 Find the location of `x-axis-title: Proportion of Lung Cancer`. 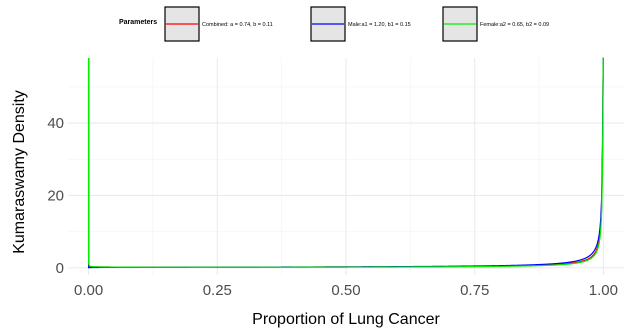

x-axis-title: Proportion of Lung Cancer is located at coordinates (346, 319).